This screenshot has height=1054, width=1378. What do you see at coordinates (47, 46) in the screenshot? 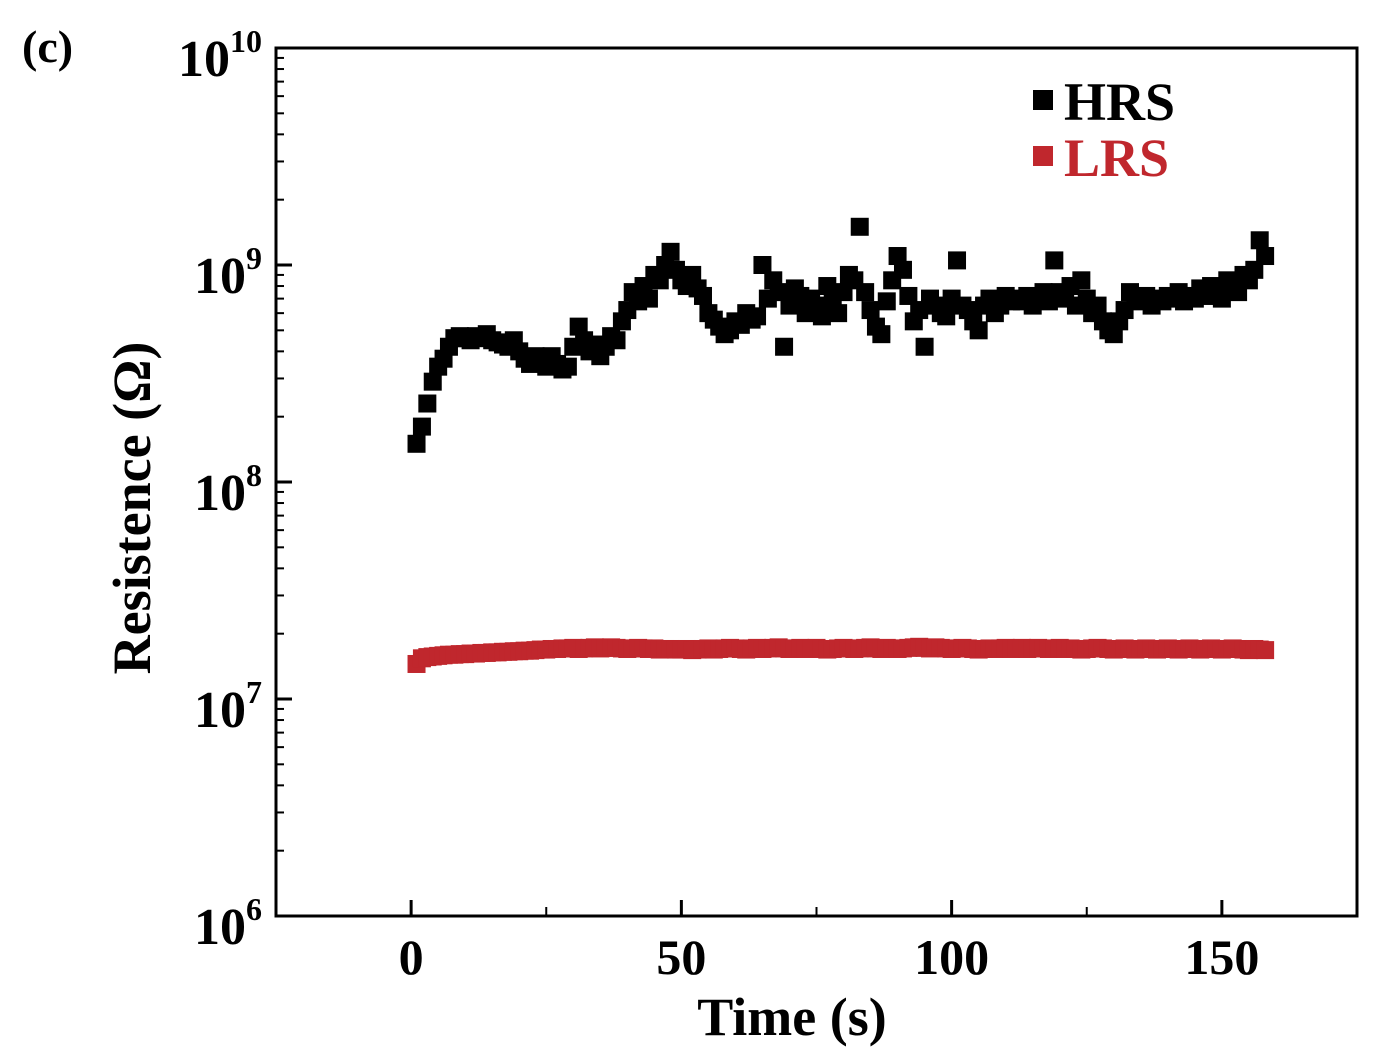
I see `panel-label: (c)` at bounding box center [47, 46].